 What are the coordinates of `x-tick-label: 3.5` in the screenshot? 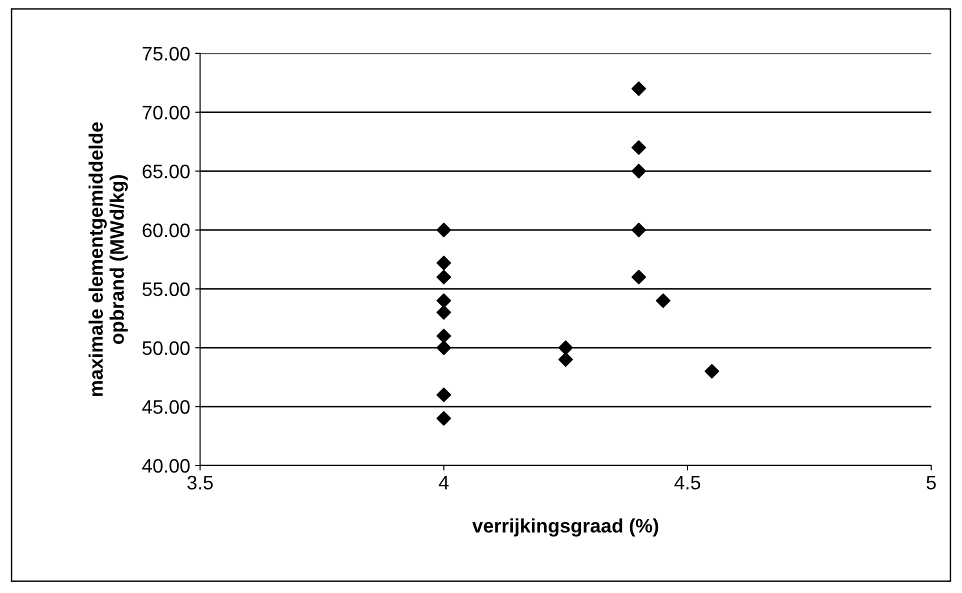 It's located at (200, 483).